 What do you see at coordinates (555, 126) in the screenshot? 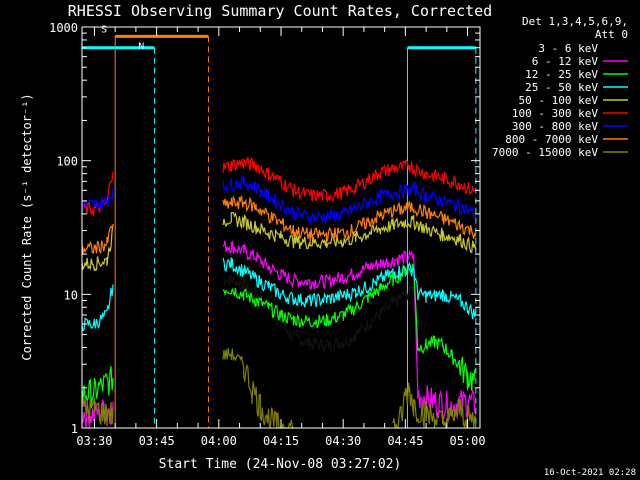
I see `legend-label: 300 - 800 keV` at bounding box center [555, 126].